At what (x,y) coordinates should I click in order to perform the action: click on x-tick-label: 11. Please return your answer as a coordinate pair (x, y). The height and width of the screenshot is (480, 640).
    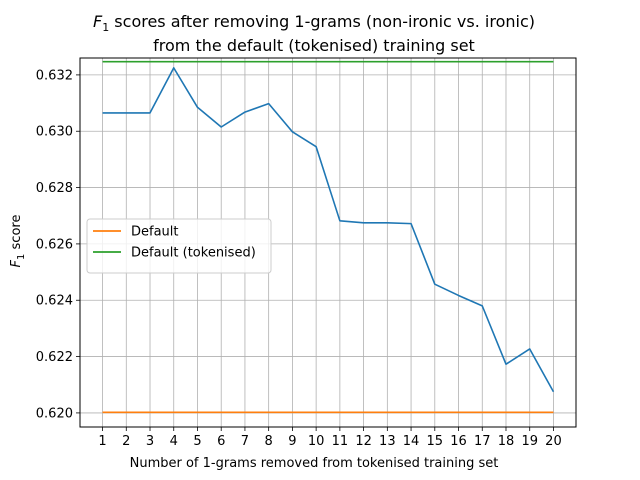
    Looking at the image, I should click on (340, 441).